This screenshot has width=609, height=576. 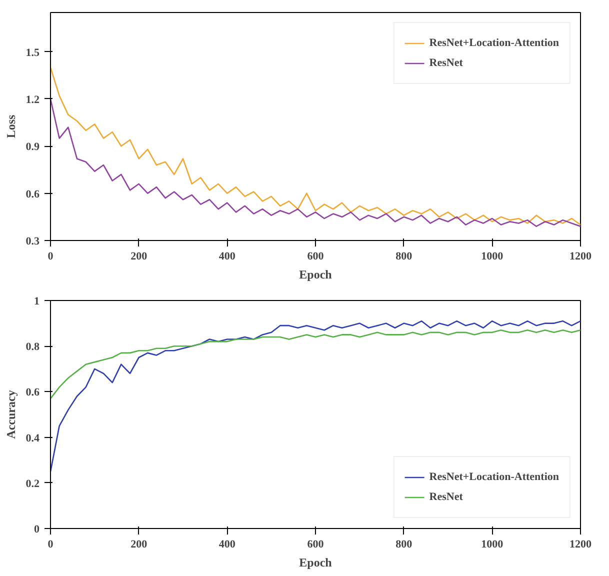 I want to click on y-tick-label: 1, so click(x=37, y=302).